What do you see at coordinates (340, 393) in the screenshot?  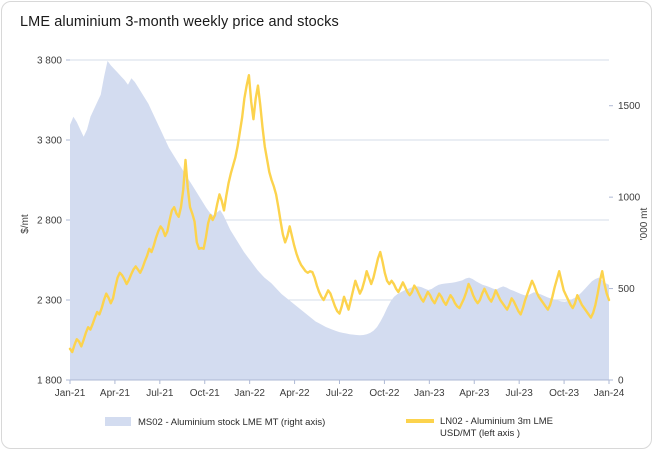 I see `x-tick-label: Jul-22` at bounding box center [340, 393].